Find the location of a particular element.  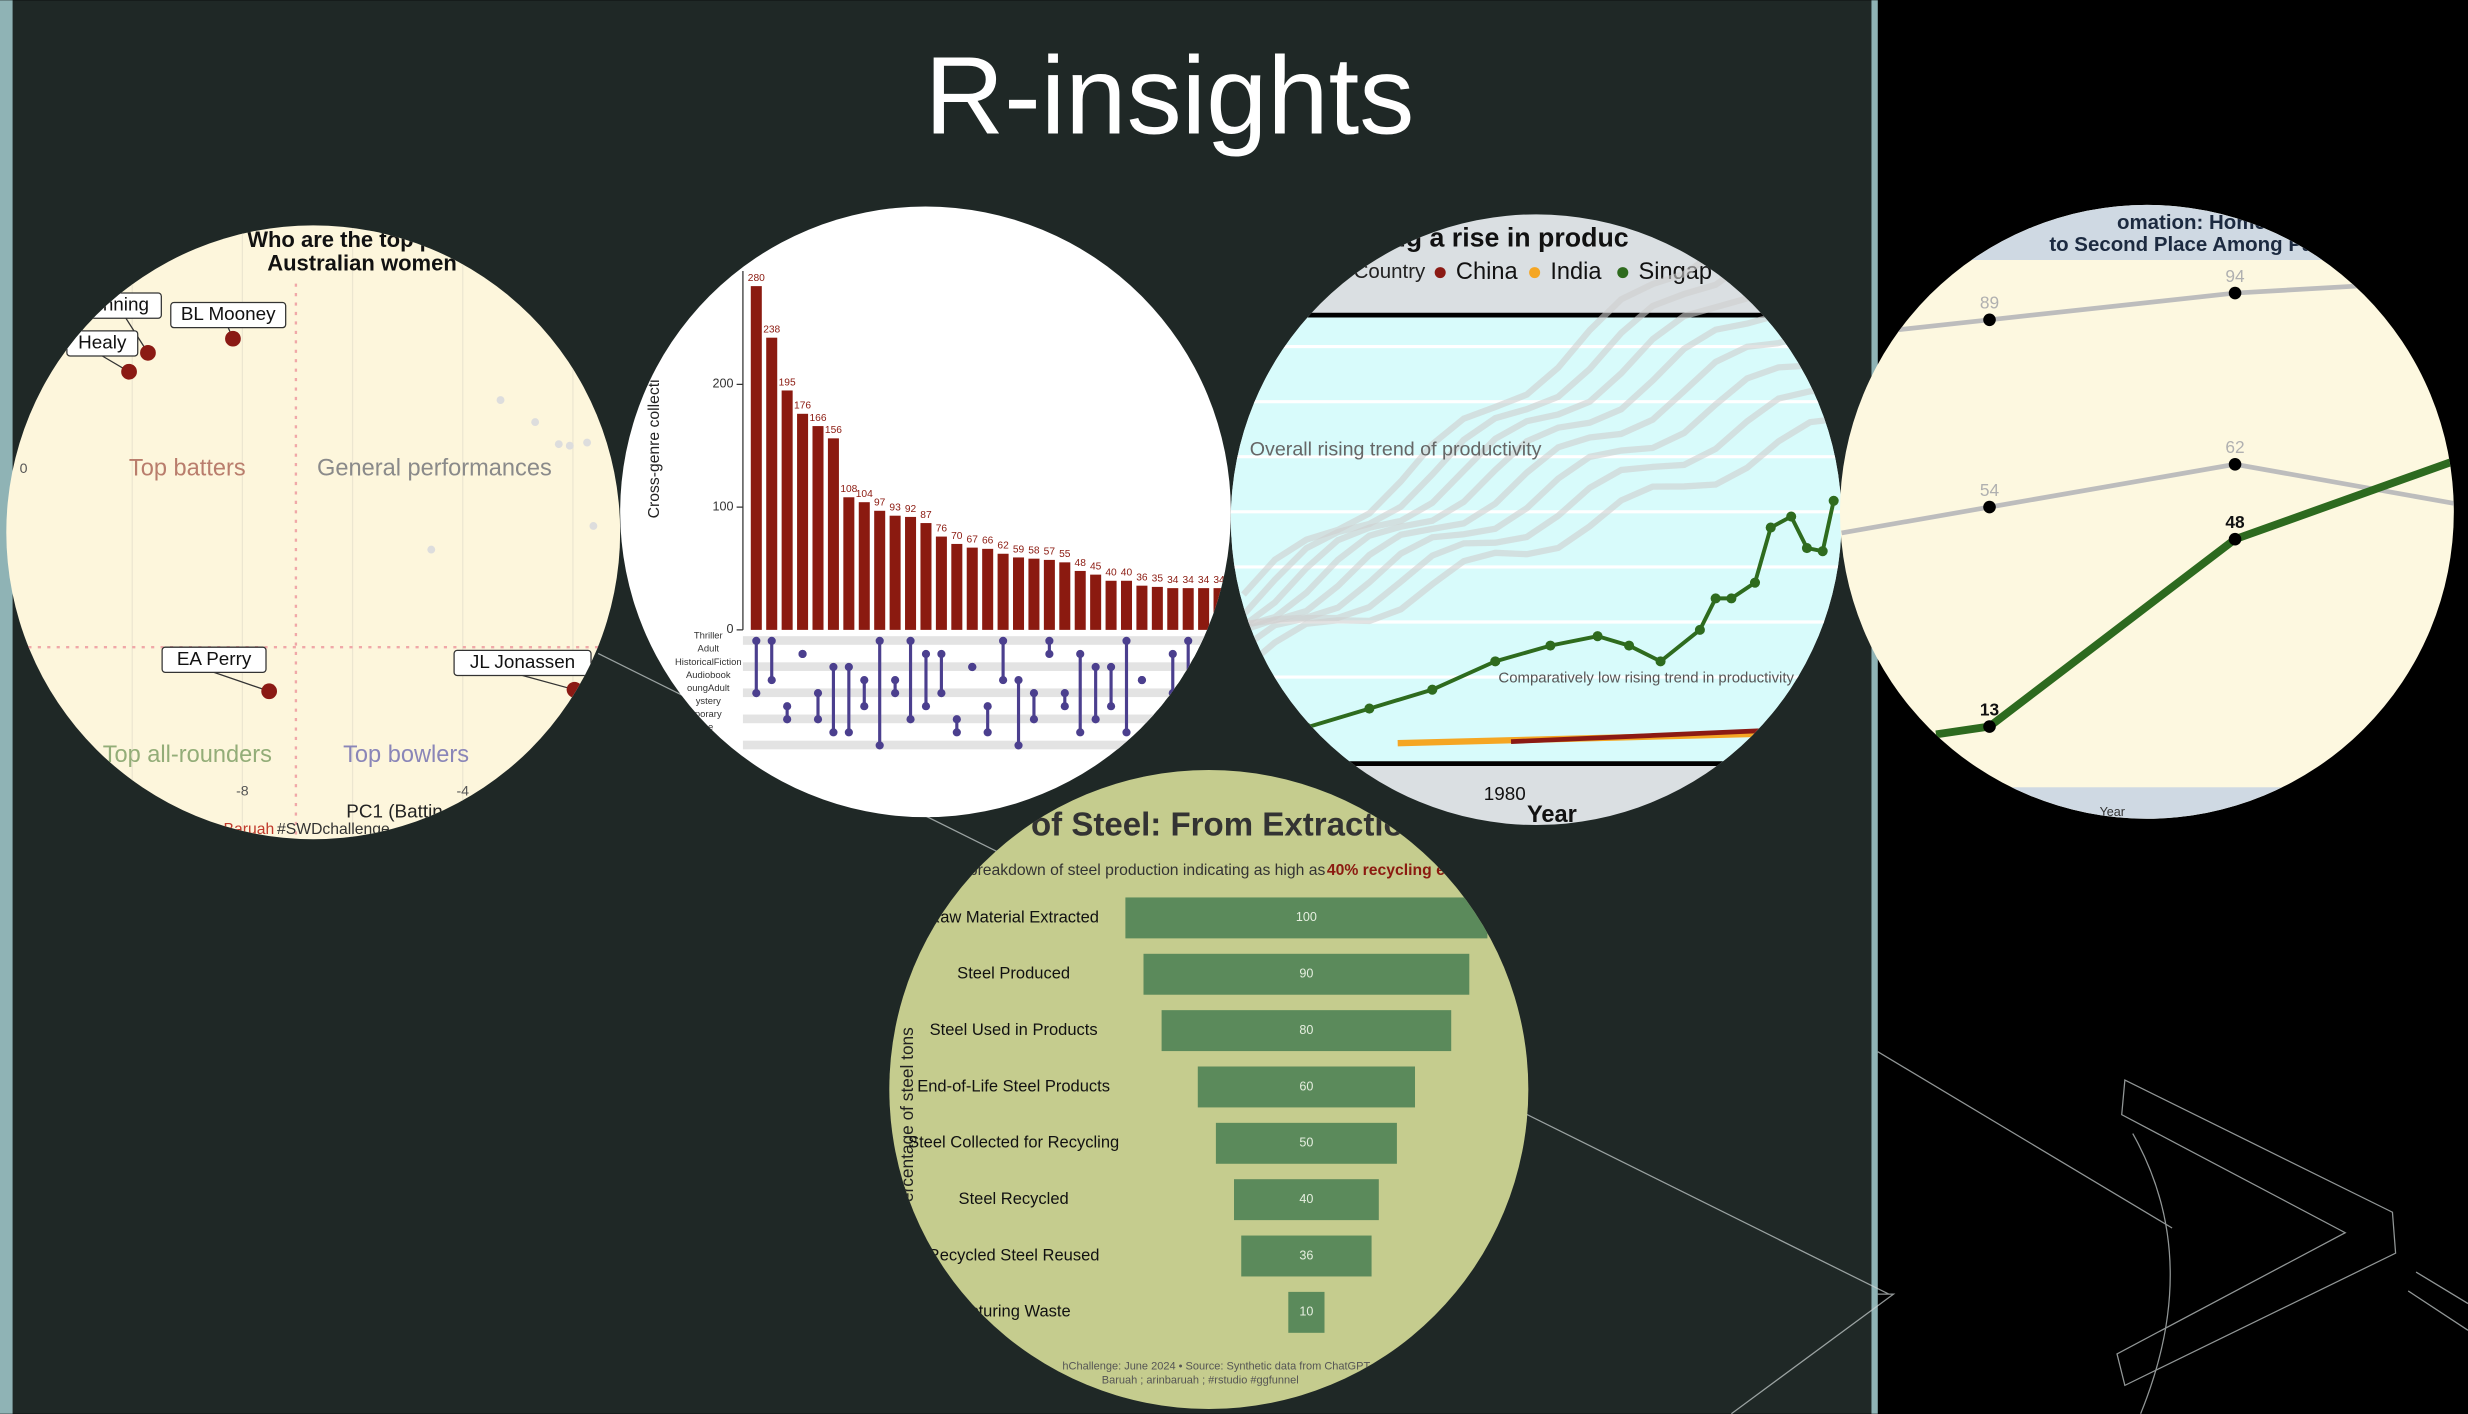

value-label: 92 is located at coordinates (911, 509).